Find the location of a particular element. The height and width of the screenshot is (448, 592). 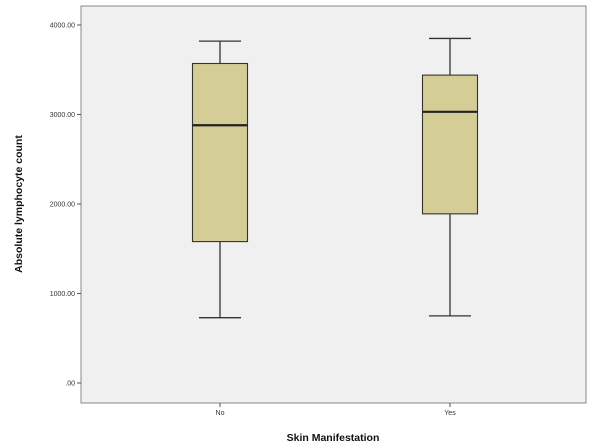

x-axis-title: Skin Manifestation is located at coordinates (333, 438).